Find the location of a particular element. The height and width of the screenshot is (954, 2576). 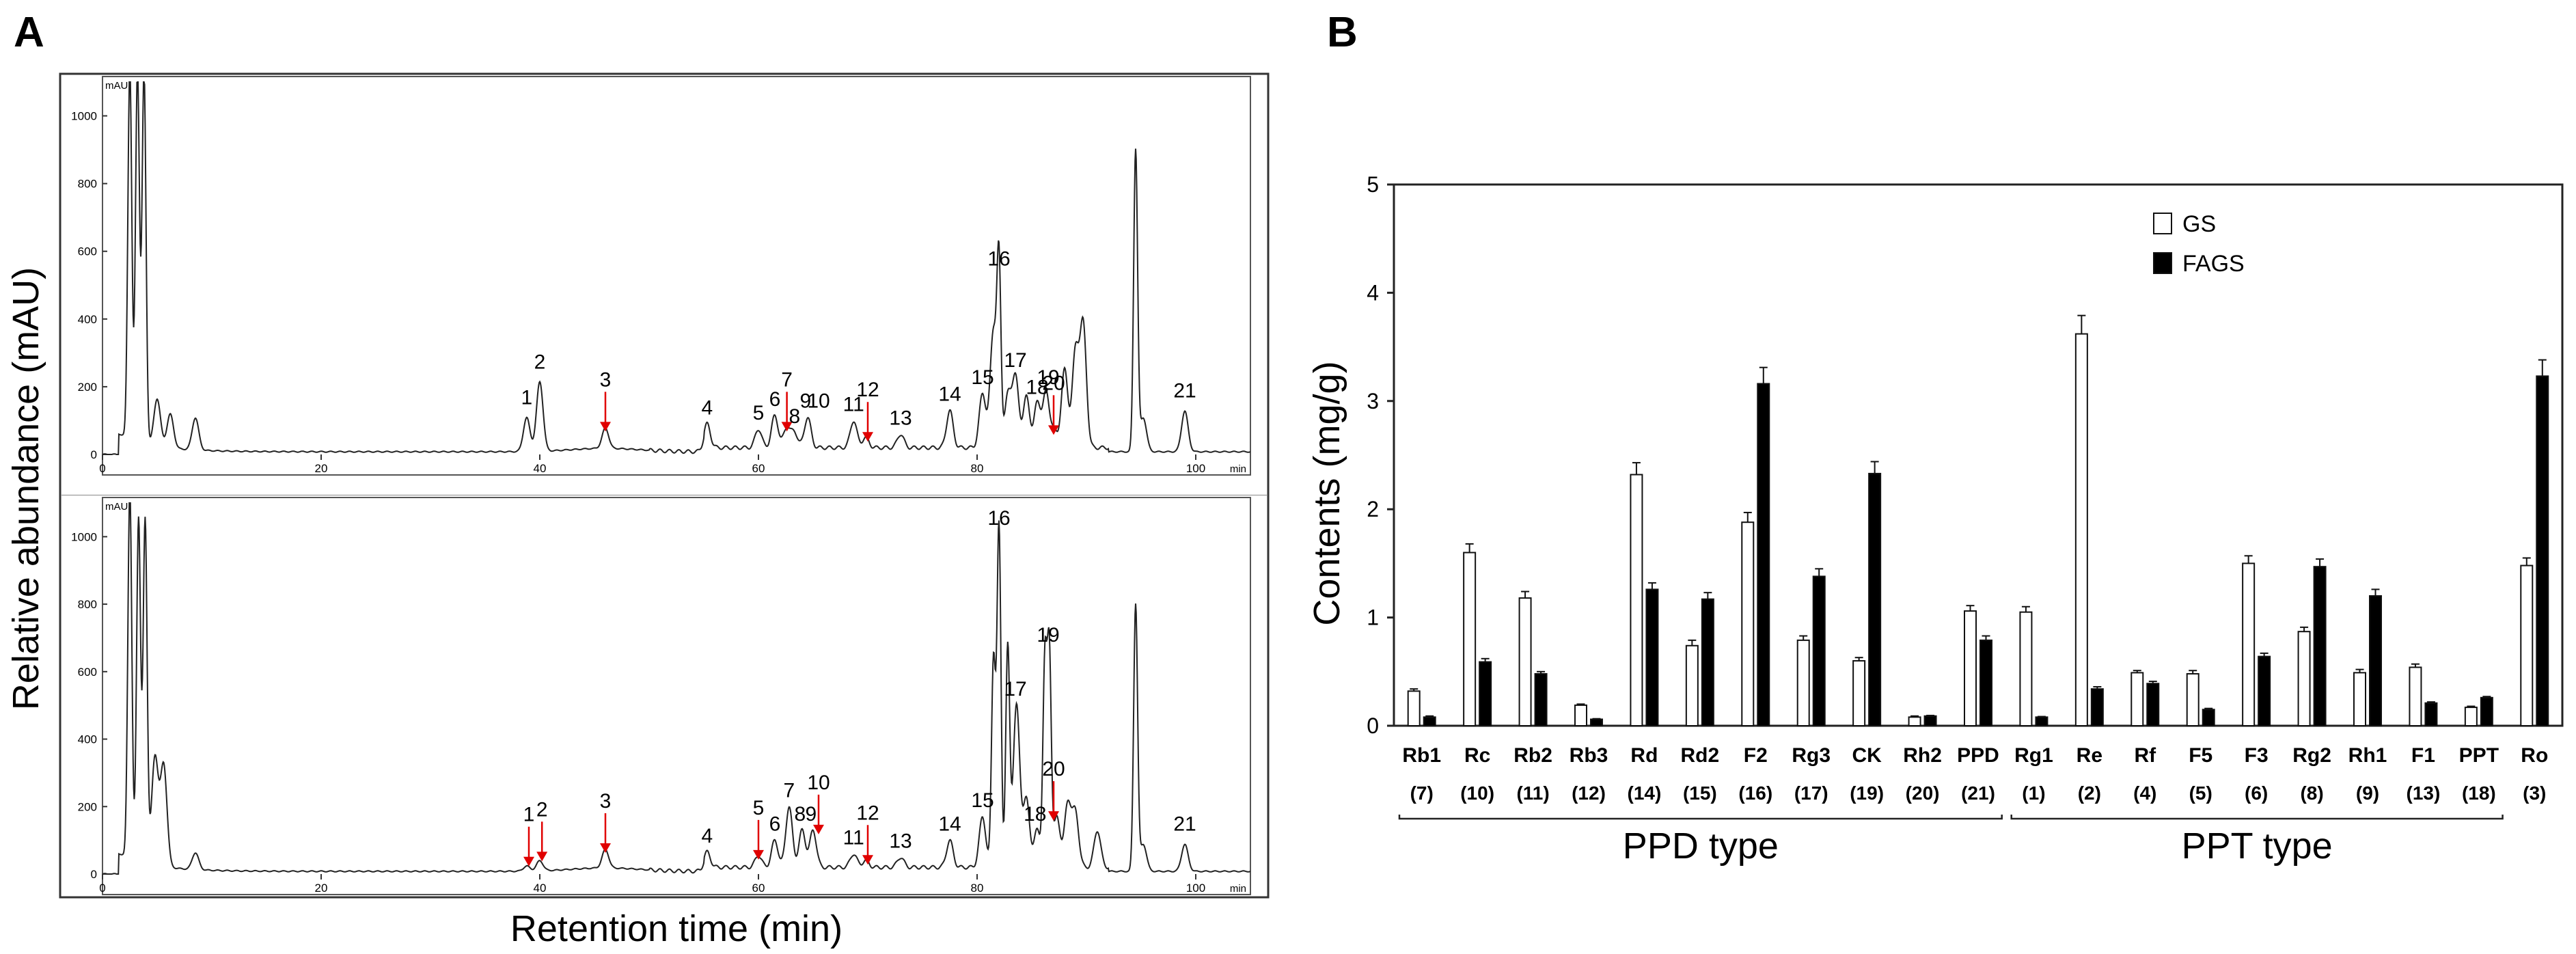

bar-y-tick-label: 2 is located at coordinates (1373, 509).